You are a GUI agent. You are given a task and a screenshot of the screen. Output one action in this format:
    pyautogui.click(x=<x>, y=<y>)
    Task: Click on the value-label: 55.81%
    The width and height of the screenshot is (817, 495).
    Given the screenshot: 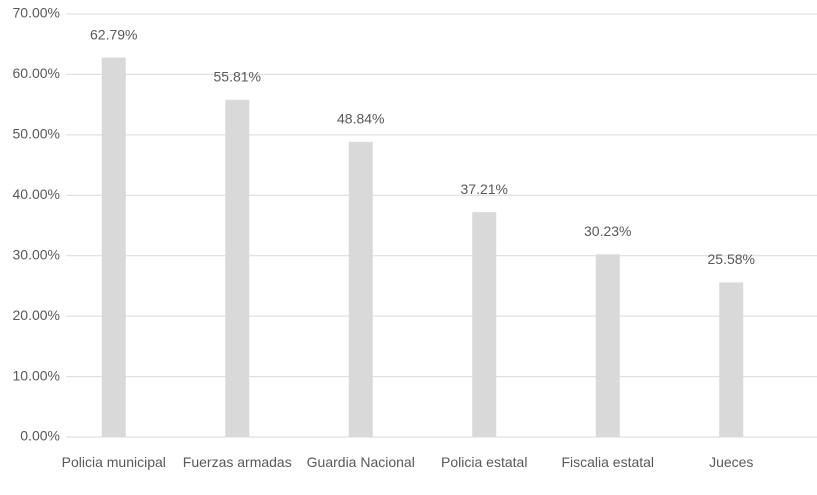 What is the action you would take?
    pyautogui.click(x=237, y=76)
    